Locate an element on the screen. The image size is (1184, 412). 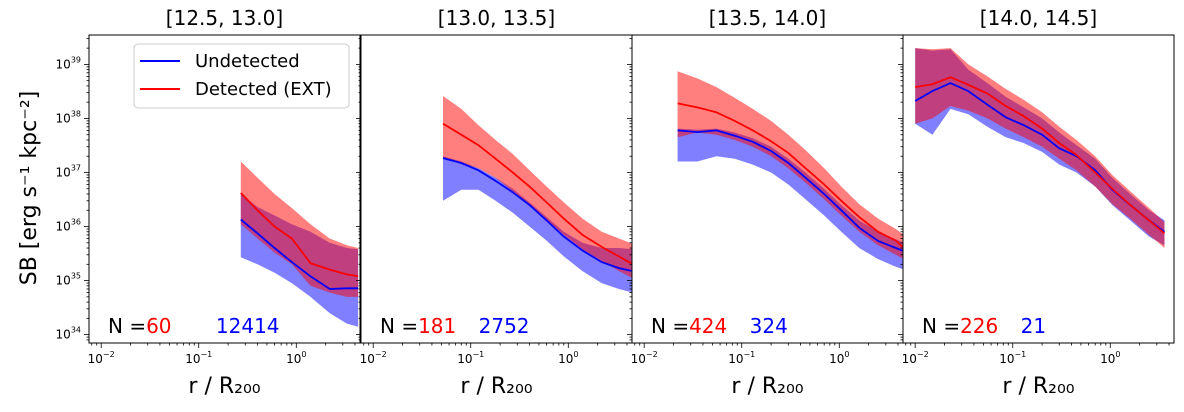
y-tick-label: 1035 is located at coordinates (68, 280).